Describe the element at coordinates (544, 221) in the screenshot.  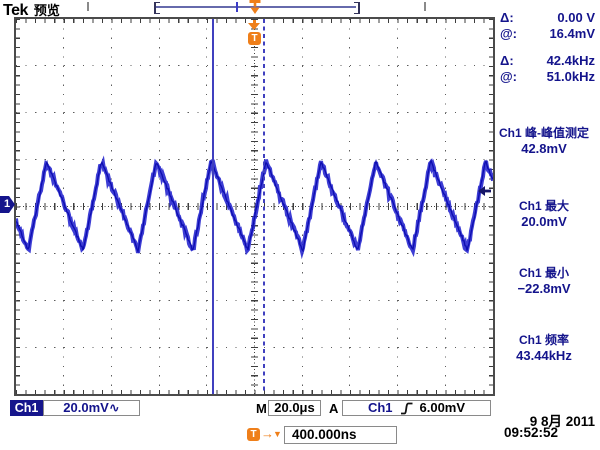
I see `measurement-value: 20.0mV` at that location.